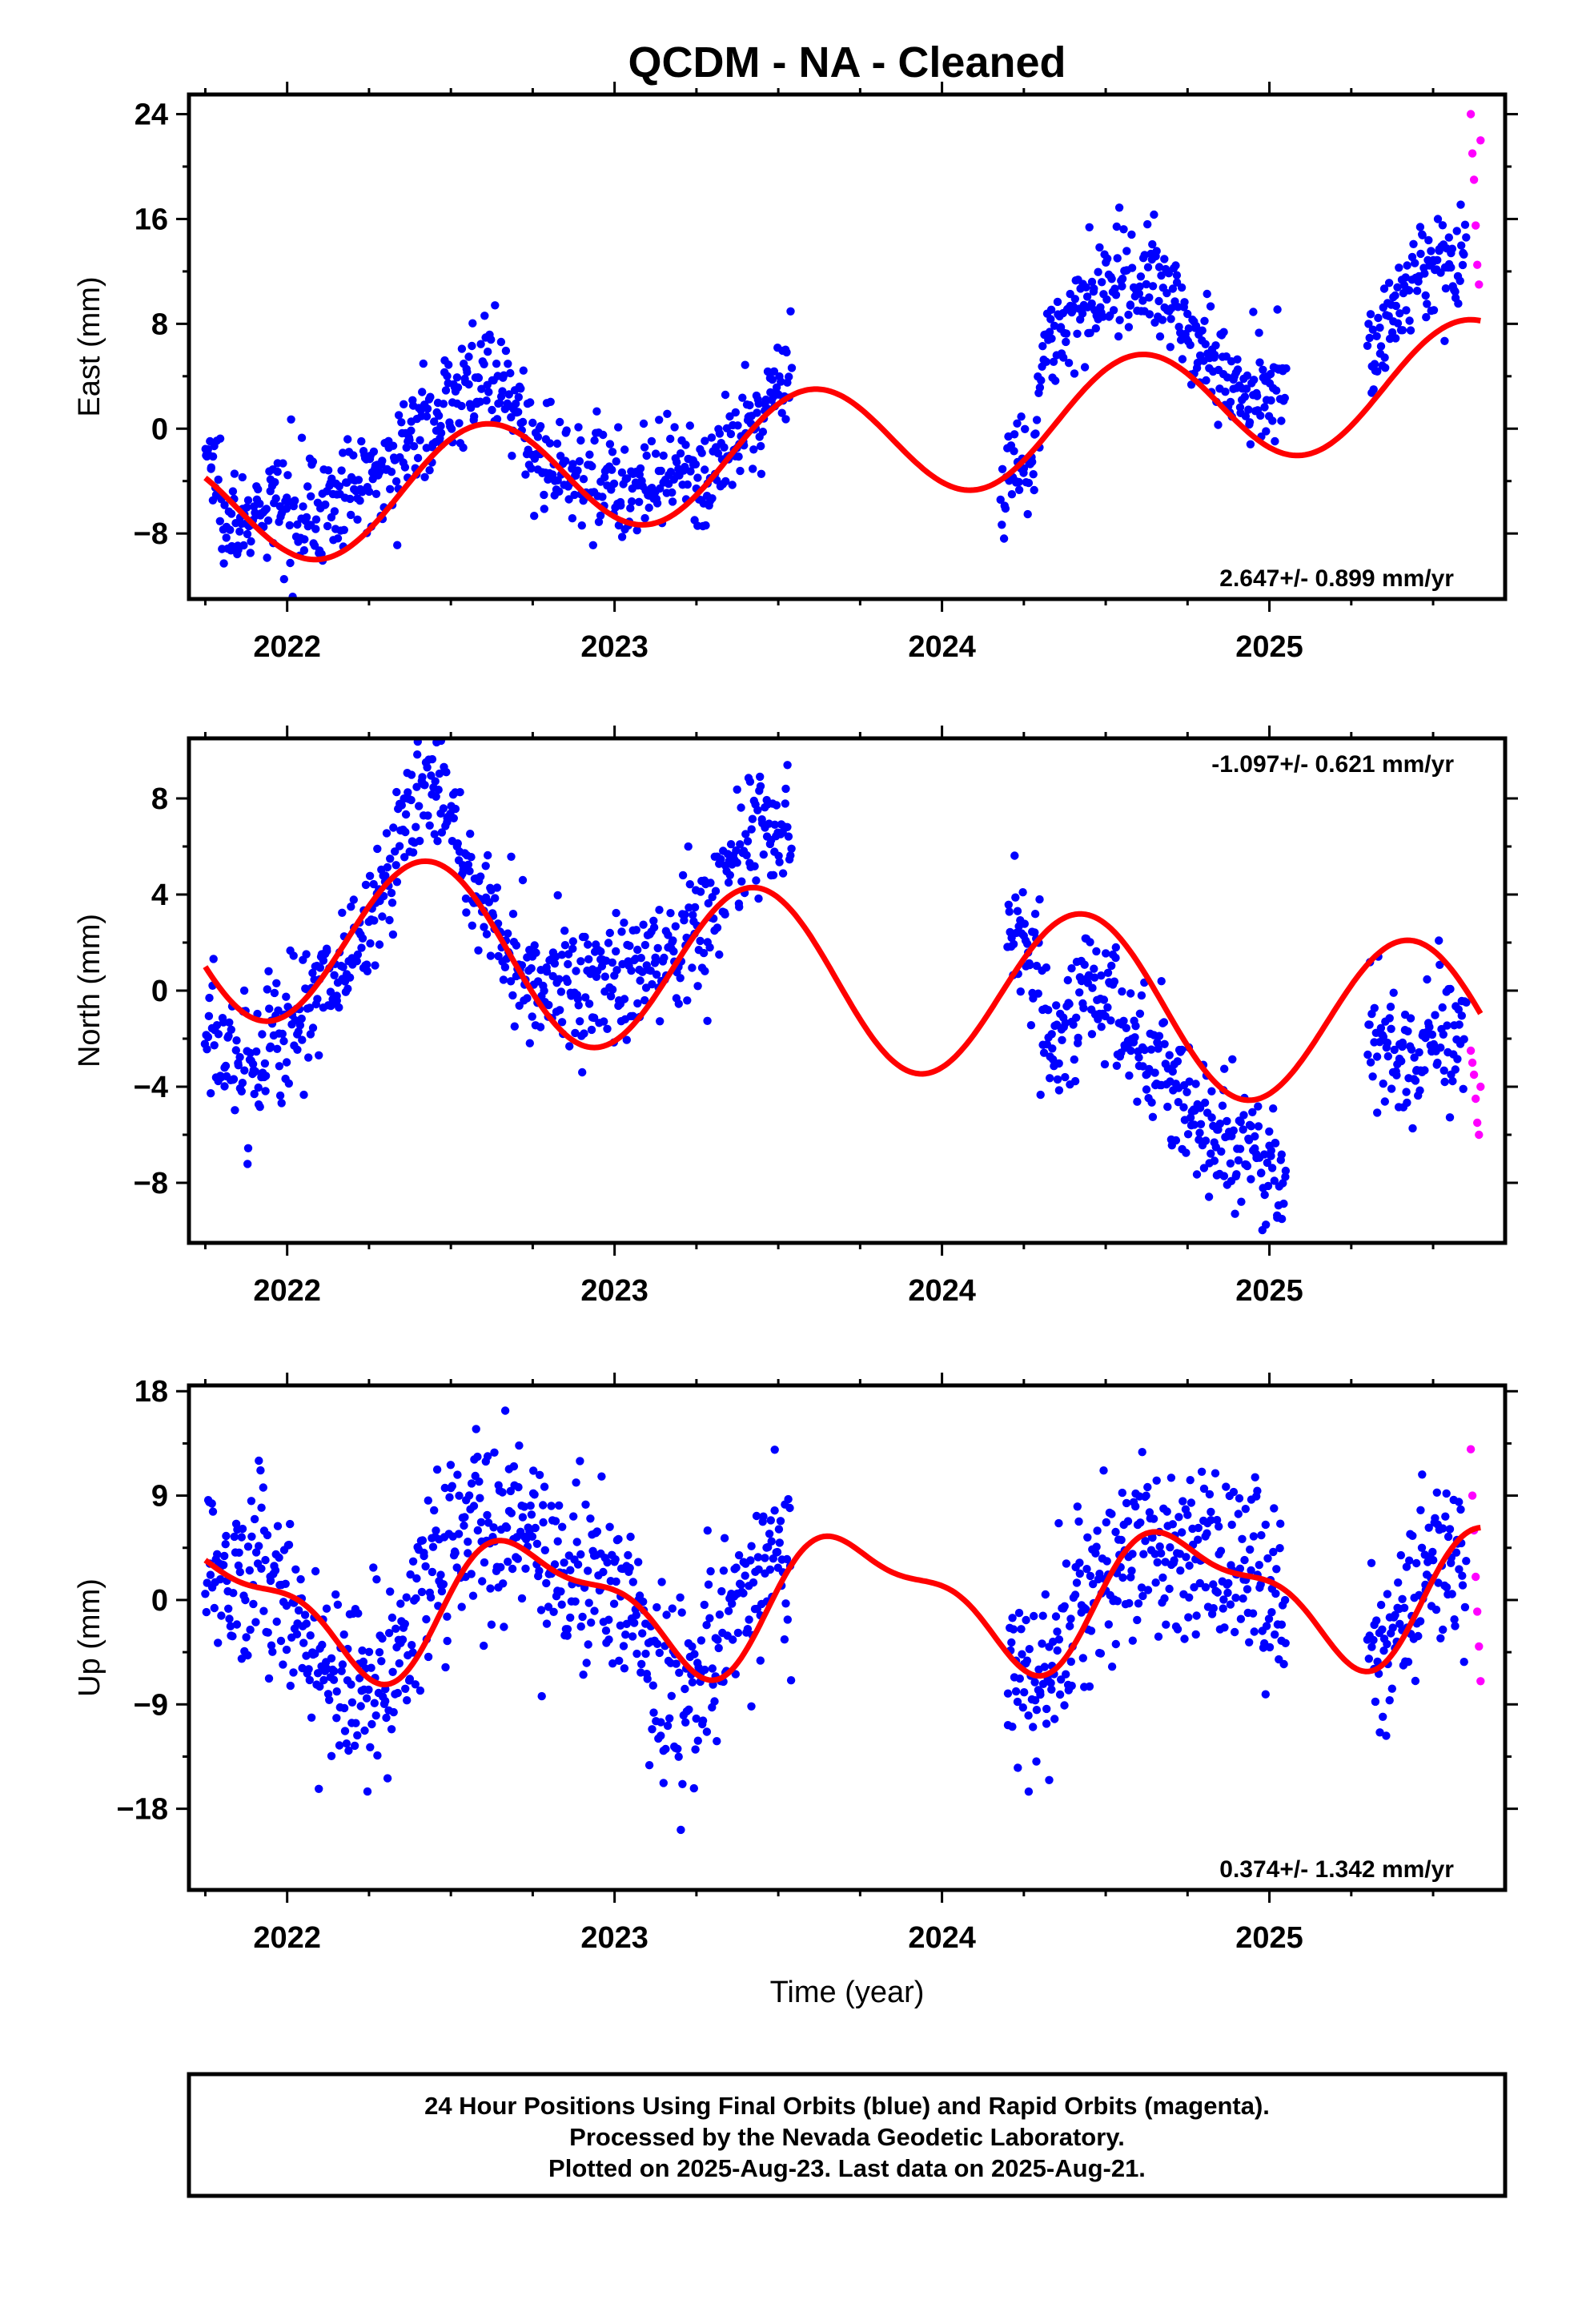  I want to click on north-ylabel: North (mm), so click(89, 991).